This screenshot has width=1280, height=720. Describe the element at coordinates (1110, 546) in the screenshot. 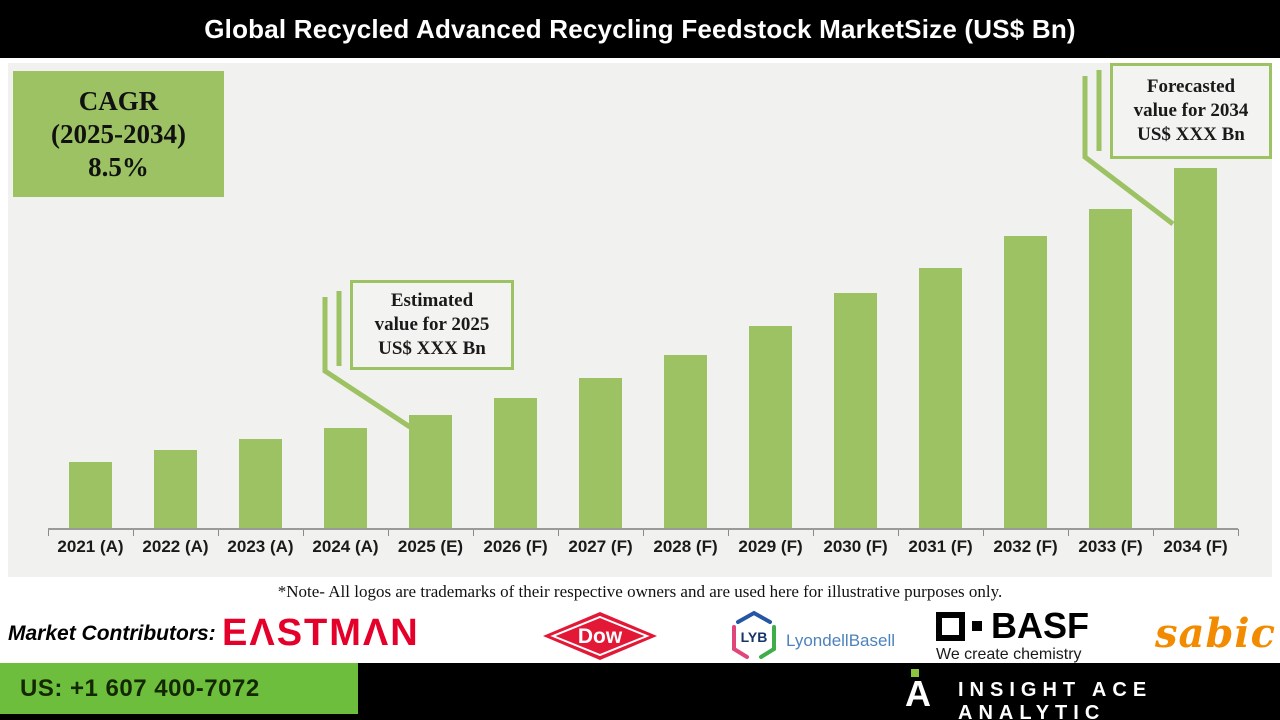

I see `x-axis-label: 2033 (F)` at that location.